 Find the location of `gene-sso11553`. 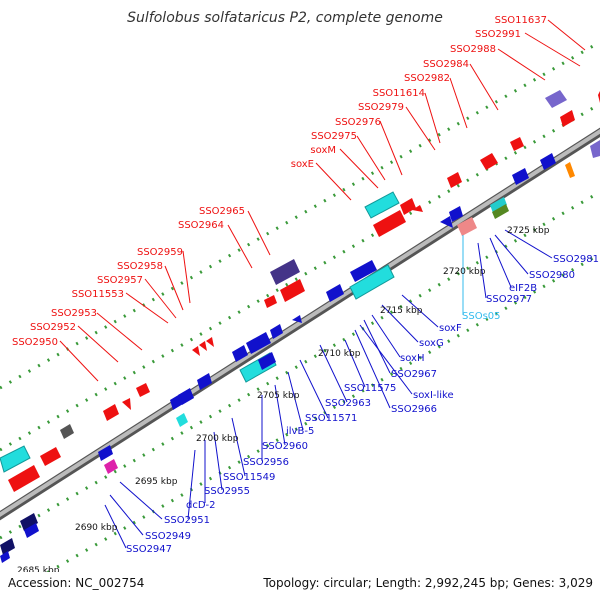

gene-sso11553 is located at coordinates (143, 390).